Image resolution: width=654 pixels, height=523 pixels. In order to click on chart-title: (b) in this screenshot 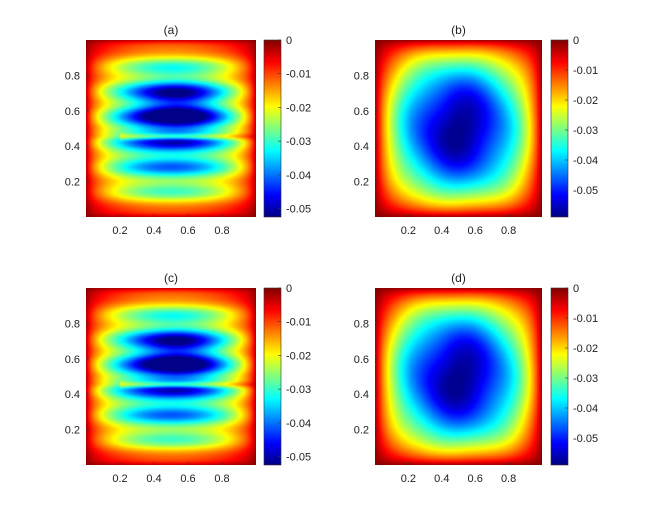, I will do `click(458, 30)`.